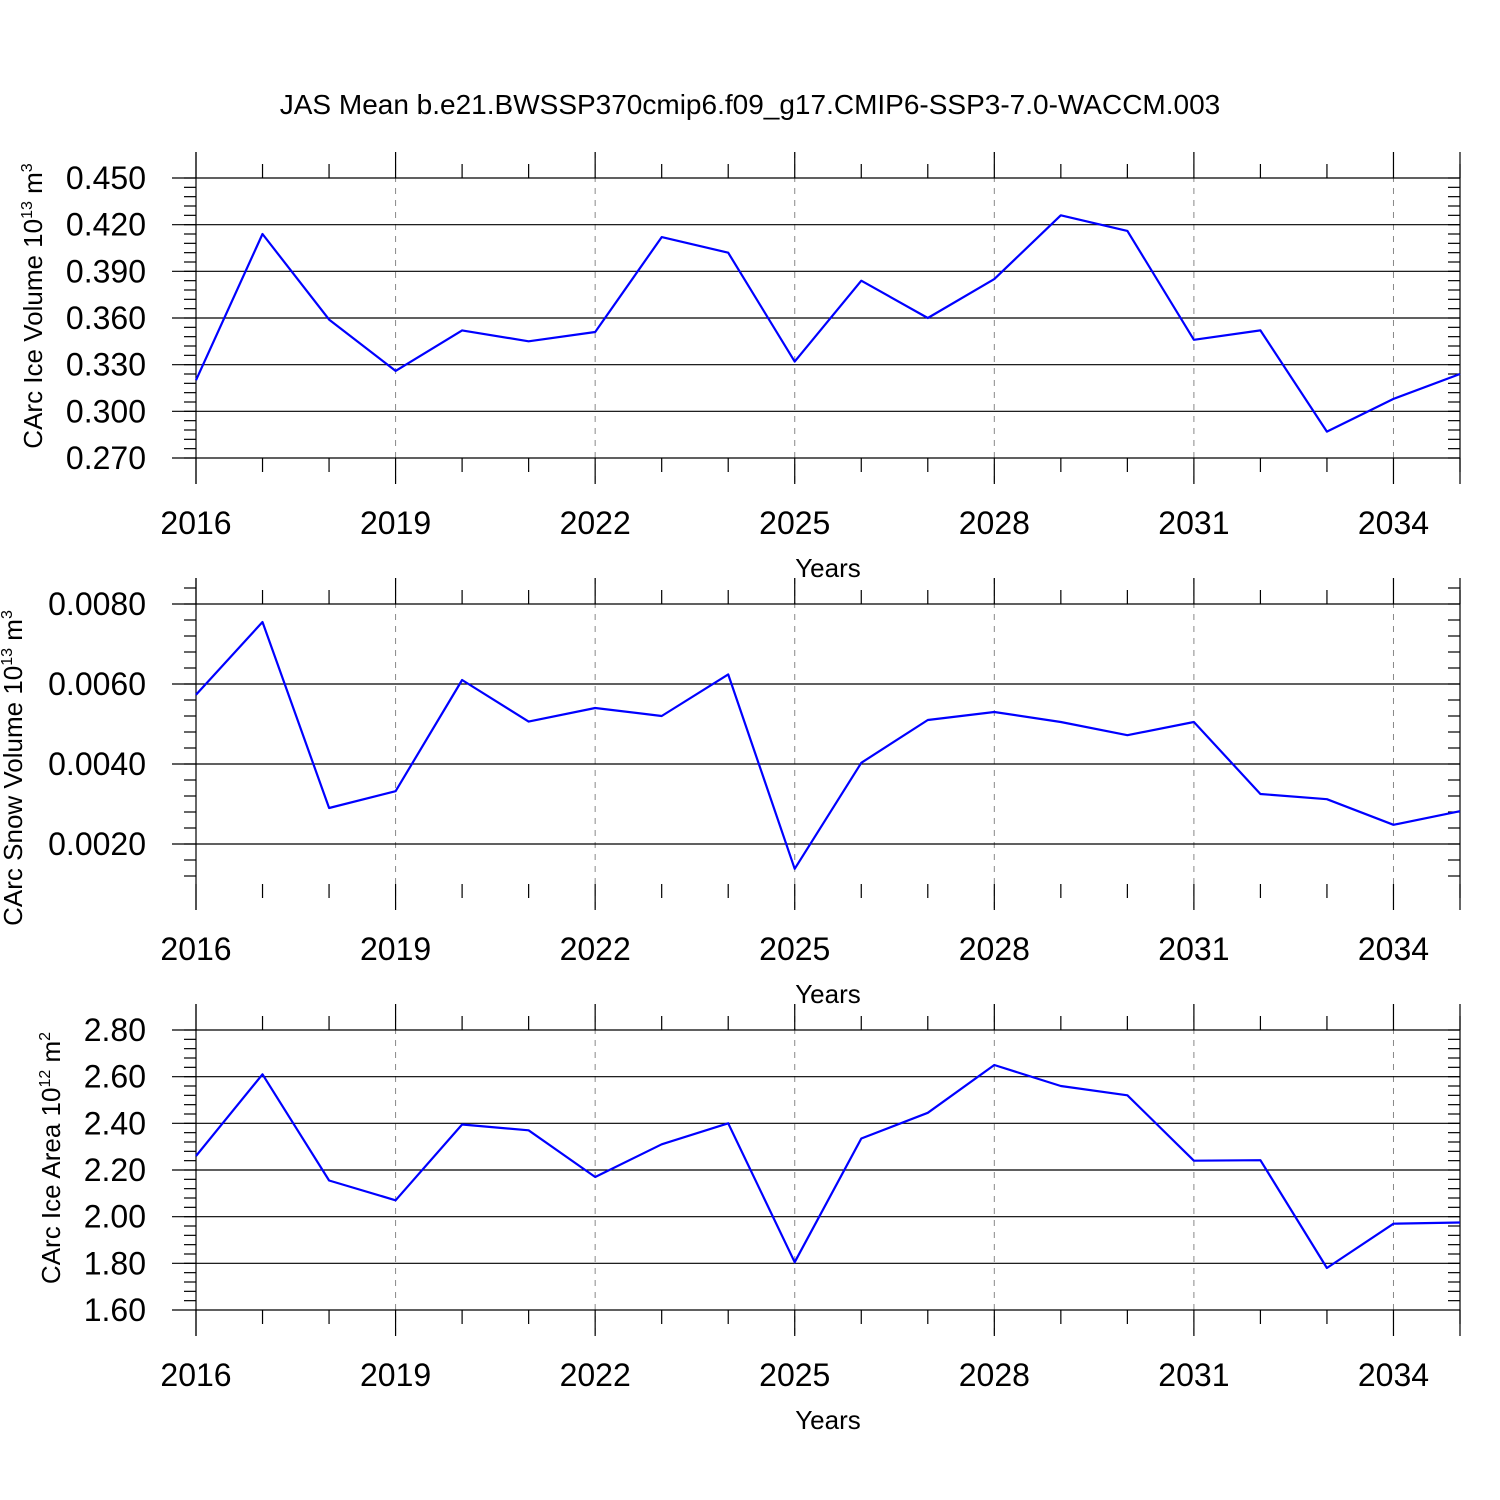 This screenshot has height=1500, width=1500. What do you see at coordinates (14, 768) in the screenshot?
I see `y-axis-label: CArc Snow Volume 1013 m3` at bounding box center [14, 768].